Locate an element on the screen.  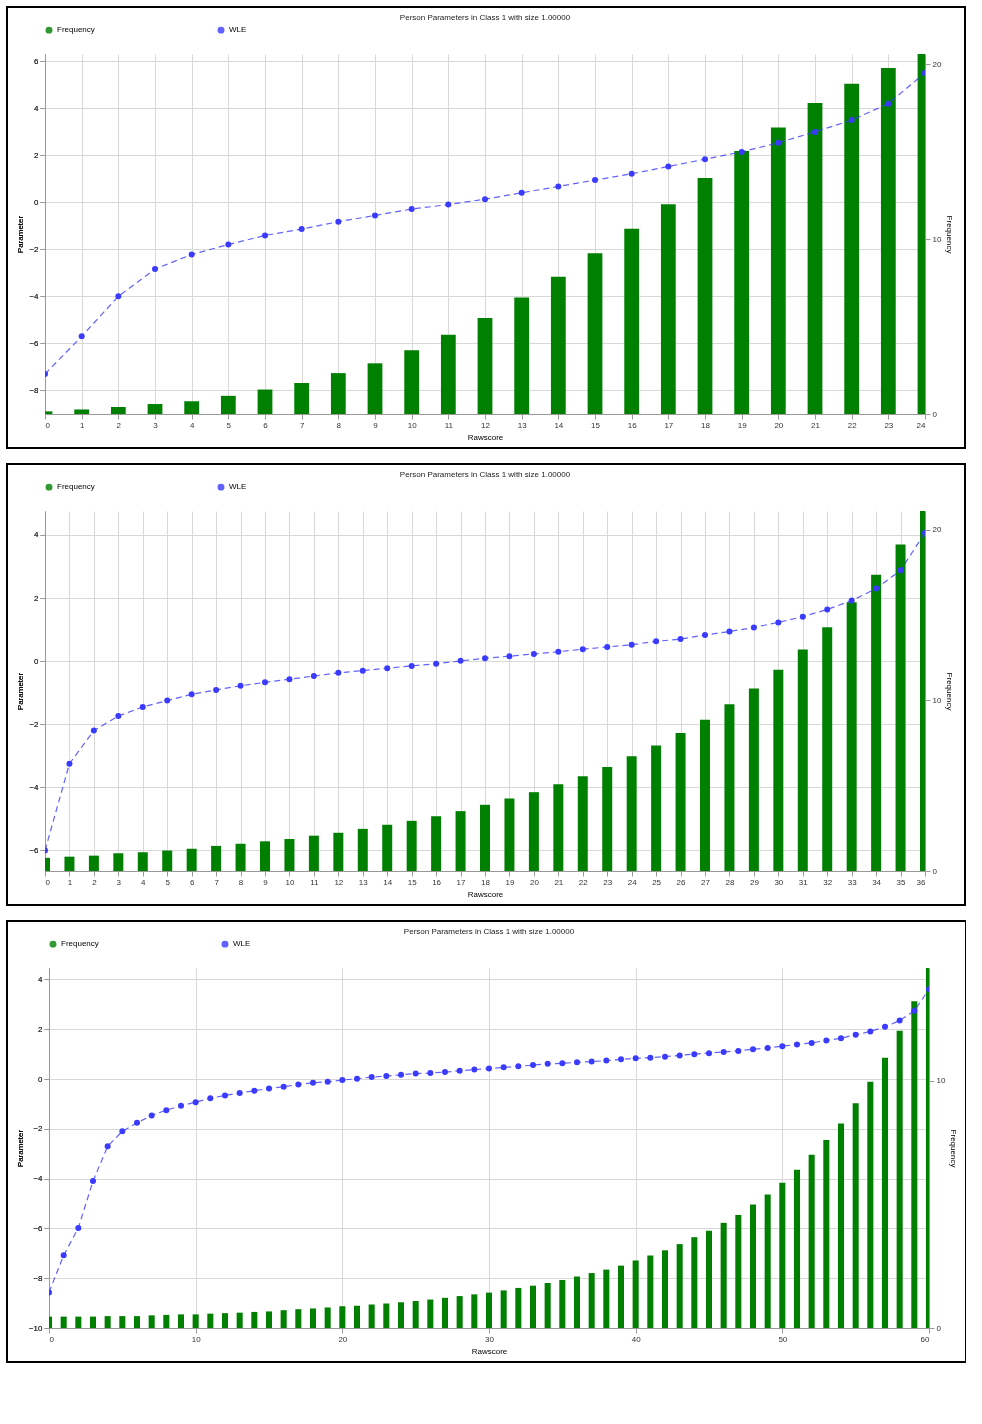
x-tick-label: 12 is located at coordinates (486, 425).